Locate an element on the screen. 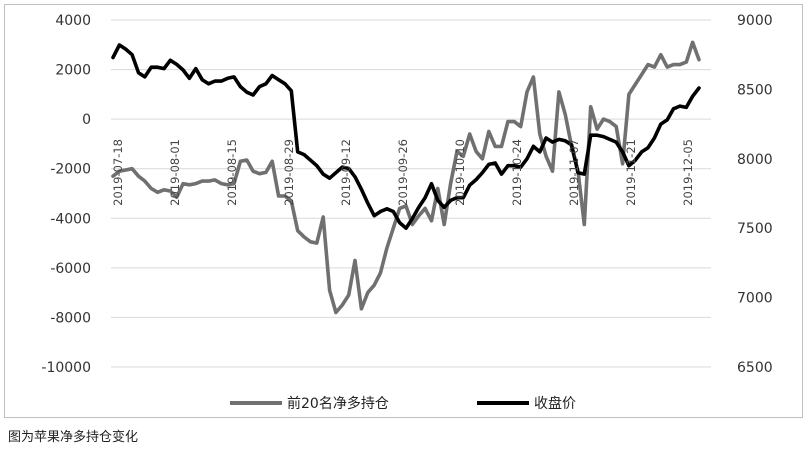 Image resolution: width=808 pixels, height=449 pixels. right-tick-label: 9000 is located at coordinates (755, 21).